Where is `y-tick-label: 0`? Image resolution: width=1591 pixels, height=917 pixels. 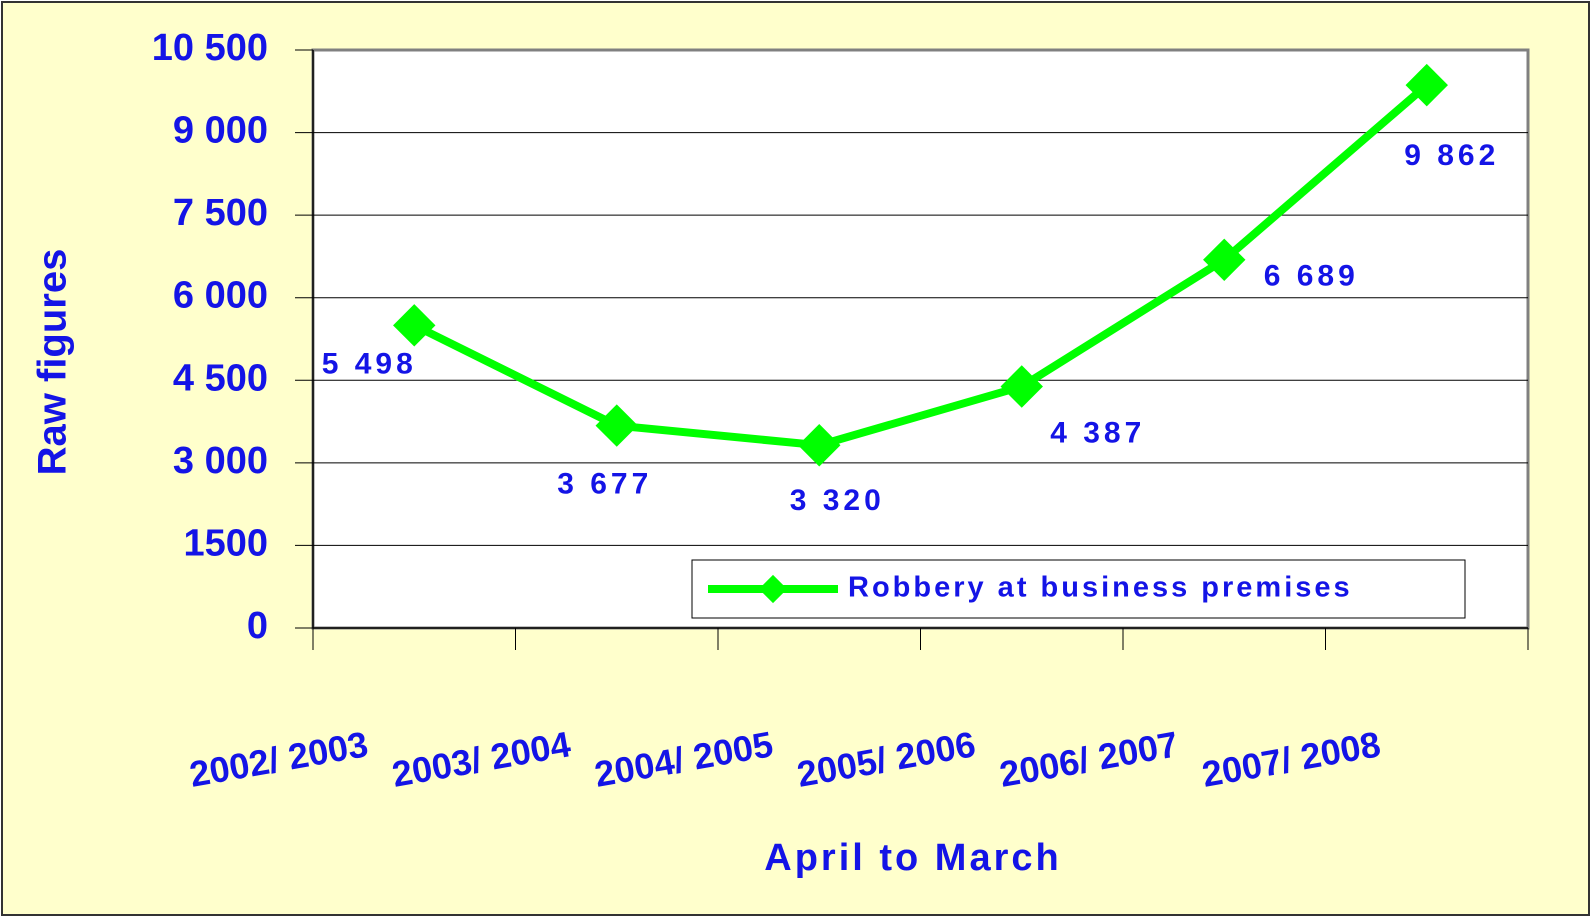
y-tick-label: 0 is located at coordinates (257, 626).